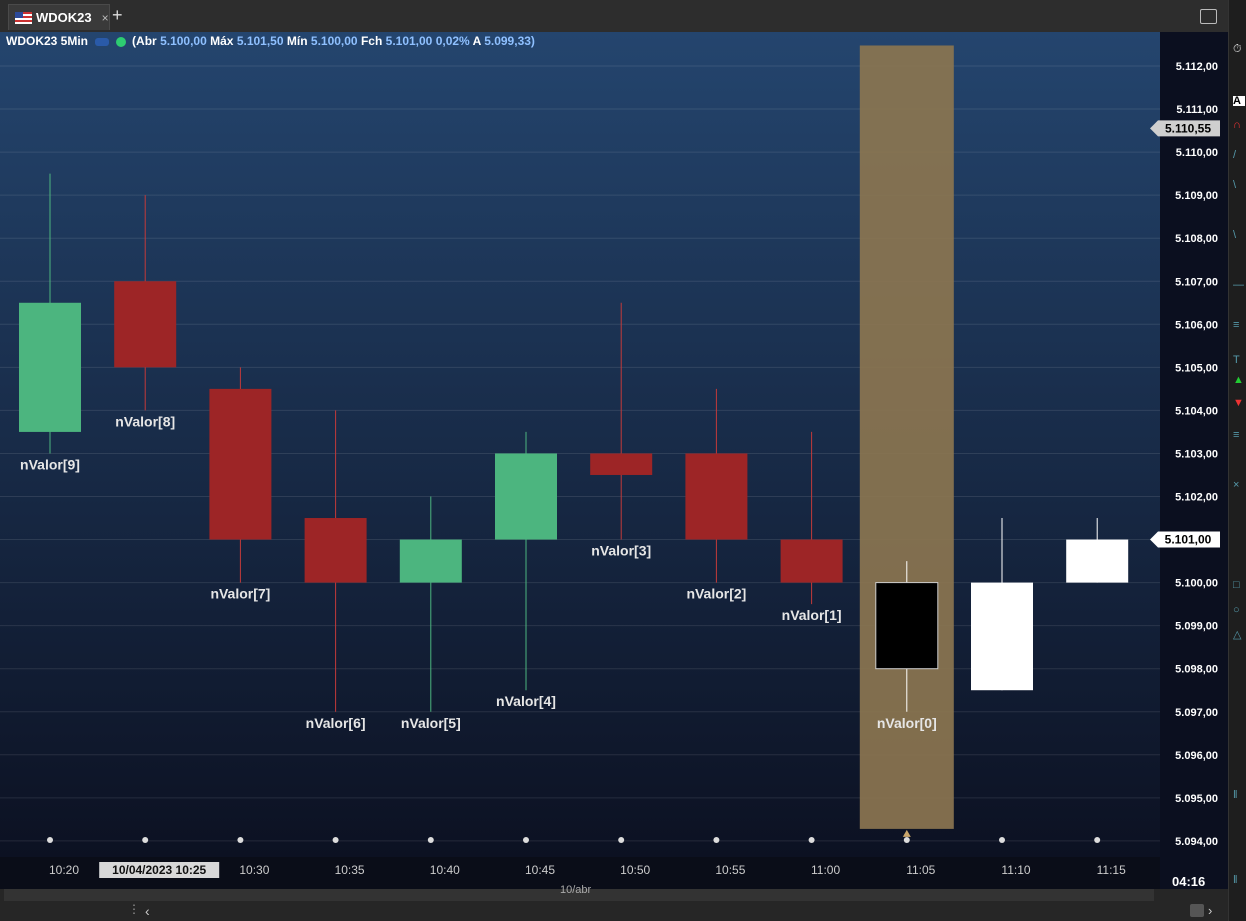  Describe the element at coordinates (47, 41) in the screenshot. I see `symbol-label: WDOK23 5Min` at that location.